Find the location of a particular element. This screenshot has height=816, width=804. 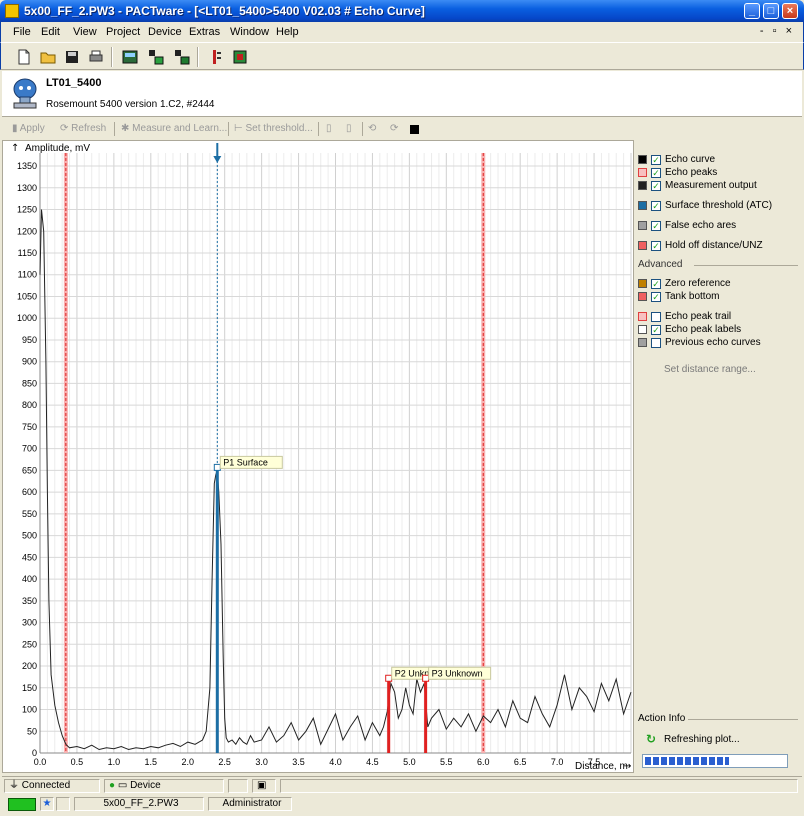

device-dtm-icon is located at coordinates (240, 57).